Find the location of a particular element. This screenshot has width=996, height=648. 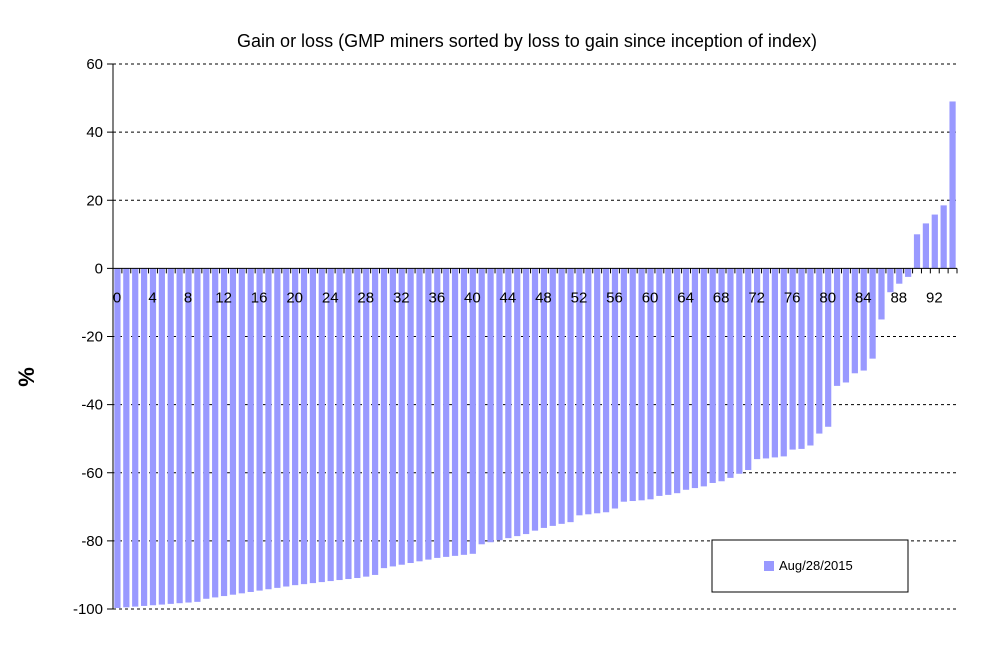

y-tick-label: 0 is located at coordinates (99, 268).